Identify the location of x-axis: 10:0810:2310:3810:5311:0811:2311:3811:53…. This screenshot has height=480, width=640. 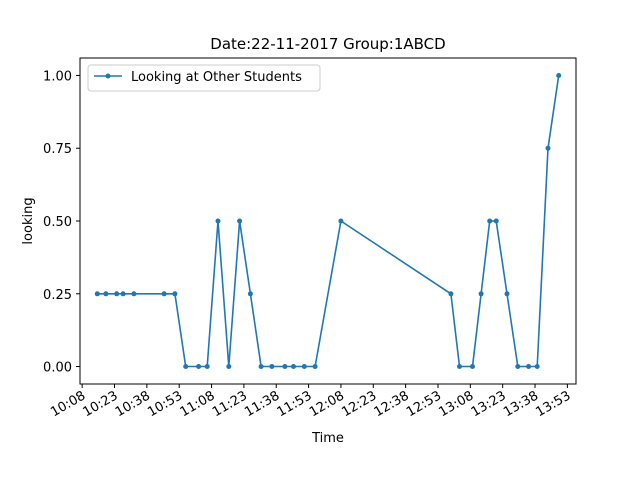
(310, 402).